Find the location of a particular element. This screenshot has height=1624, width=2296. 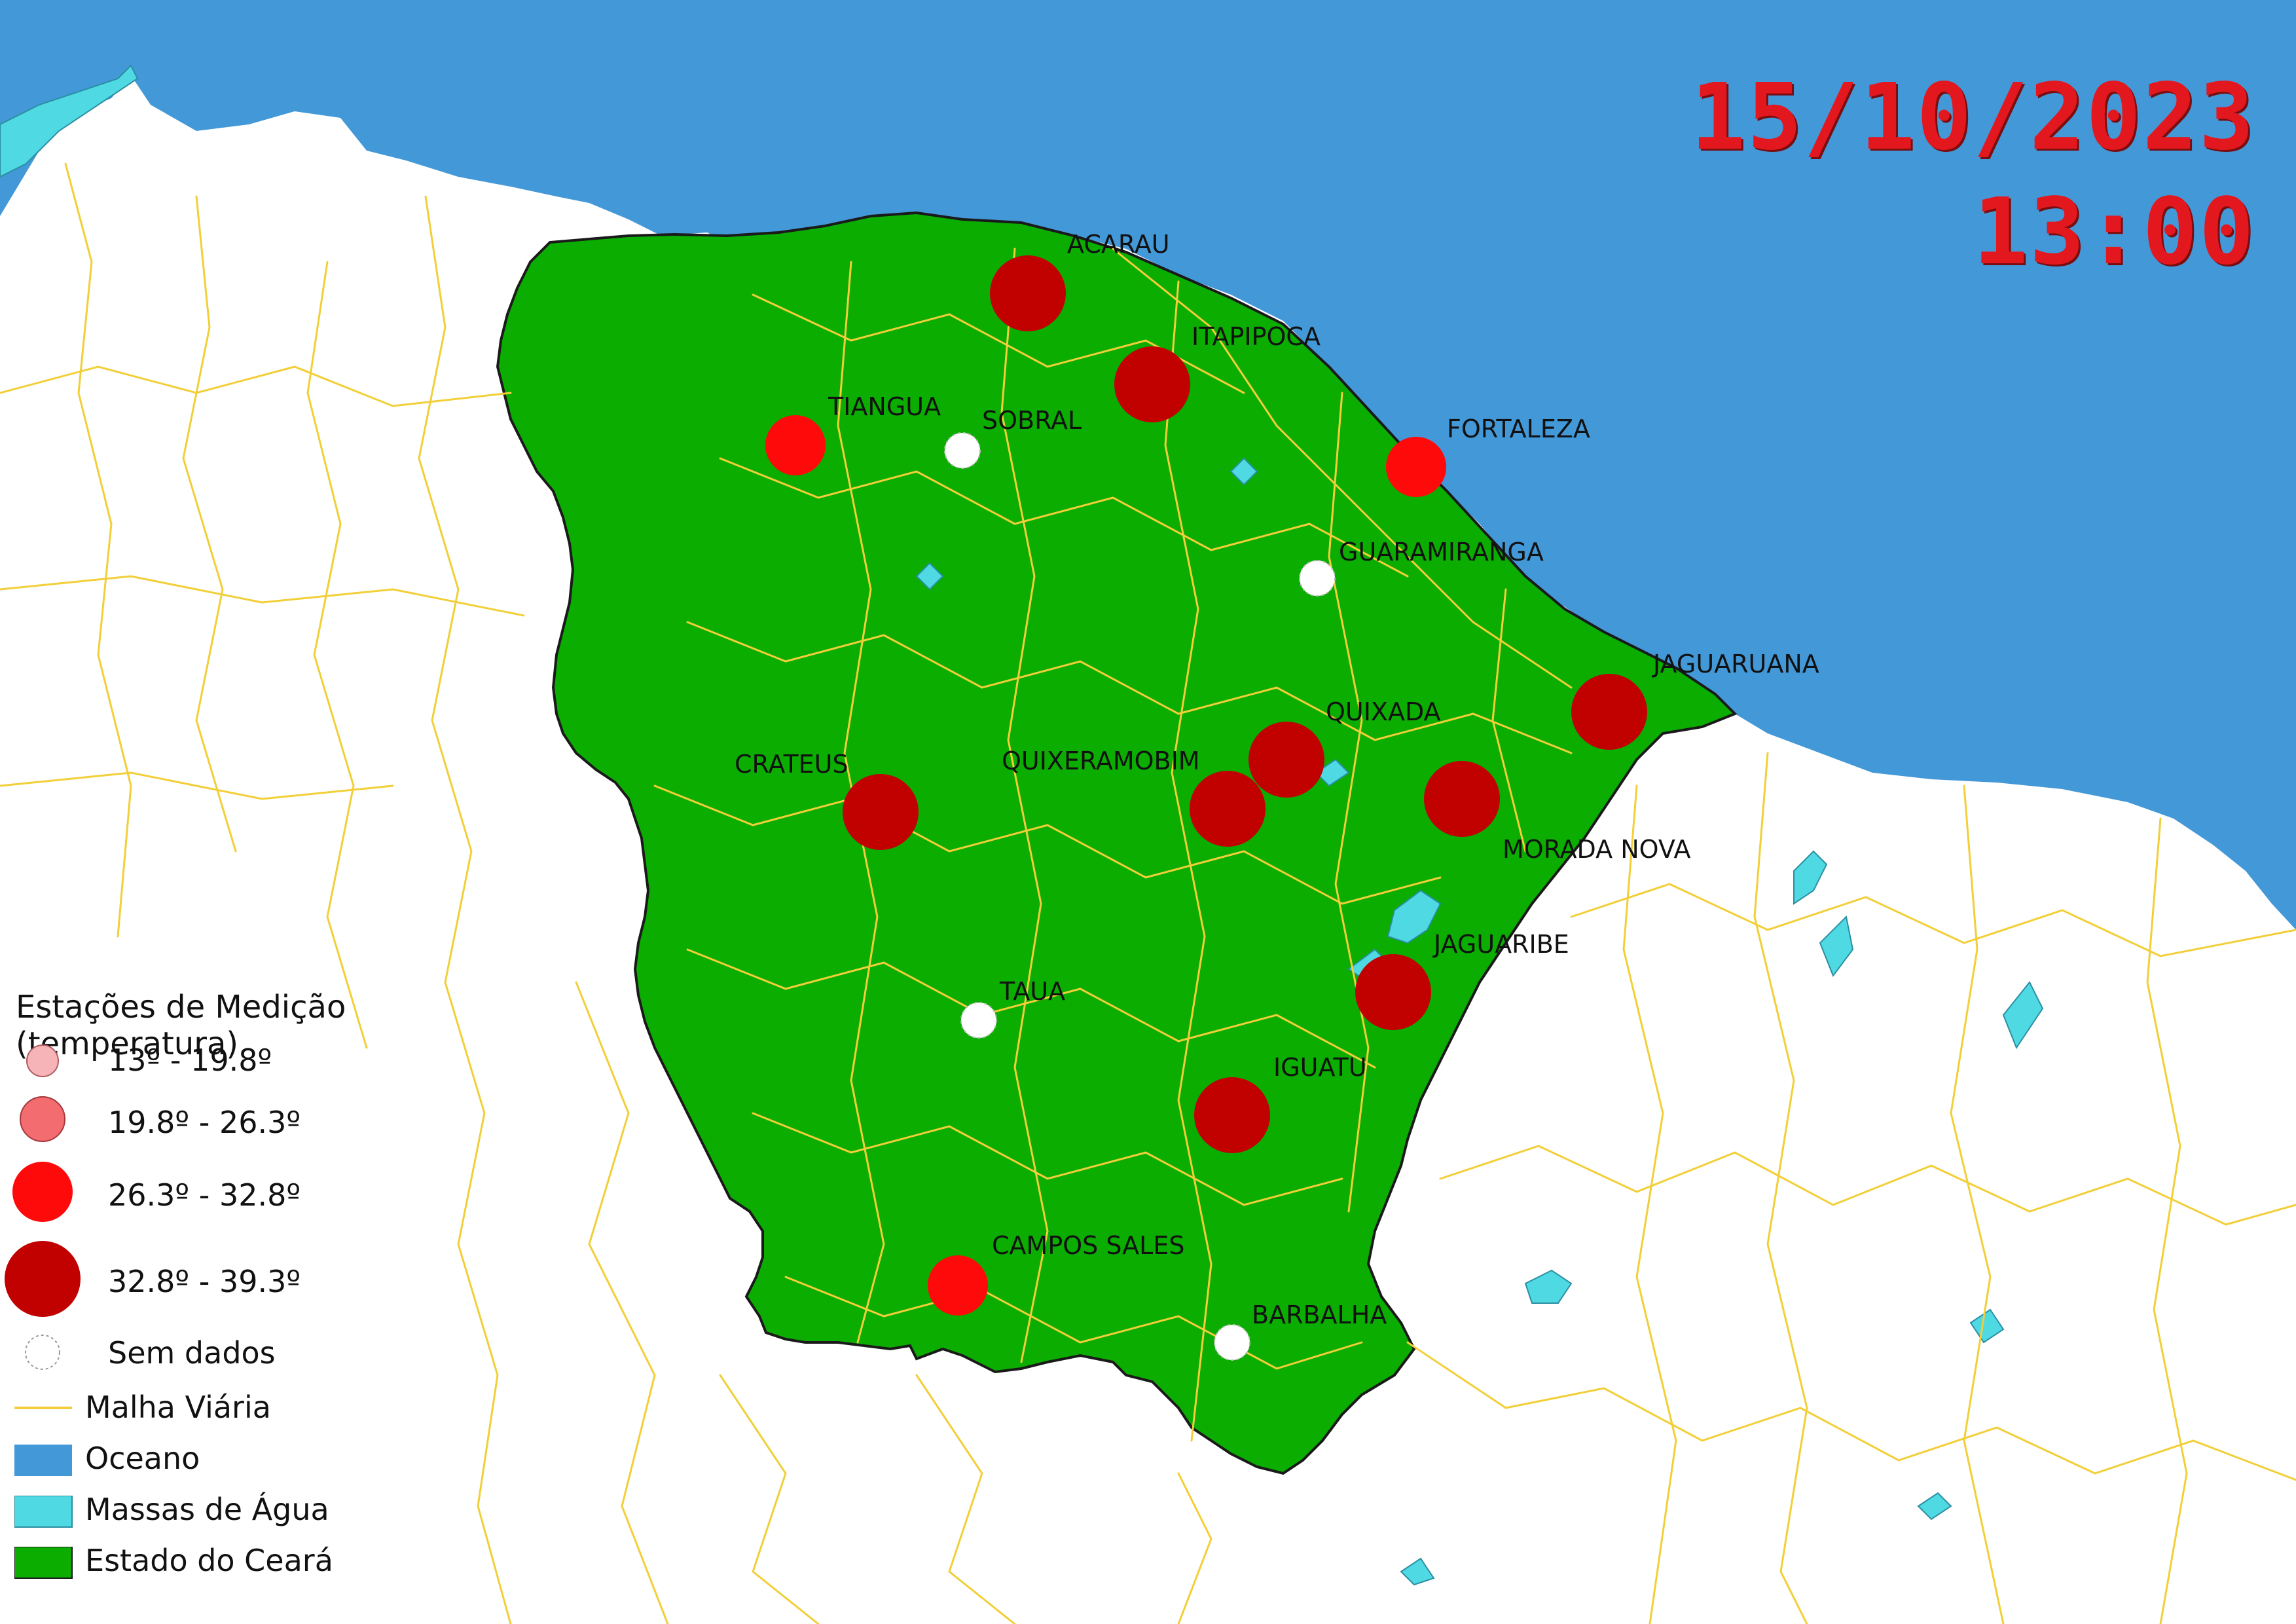

small-pink-circle-icon is located at coordinates (42, 1060).